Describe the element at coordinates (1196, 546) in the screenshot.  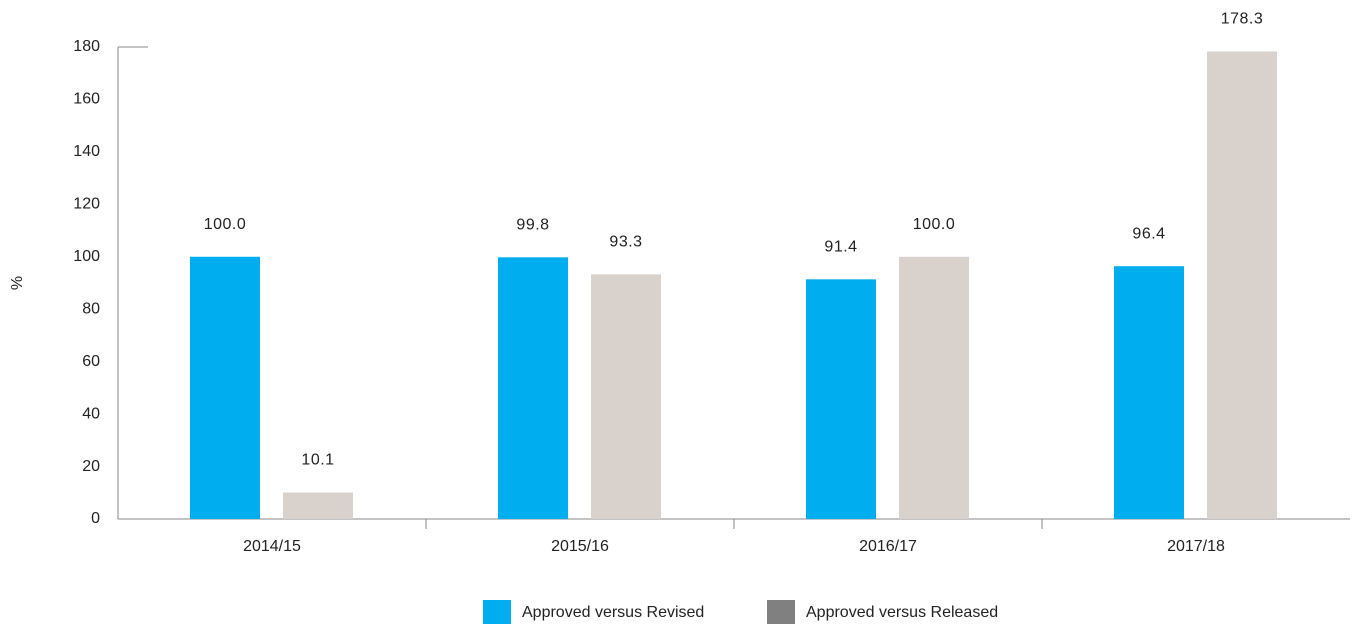
I see `x-tick-label: 2017/18` at that location.